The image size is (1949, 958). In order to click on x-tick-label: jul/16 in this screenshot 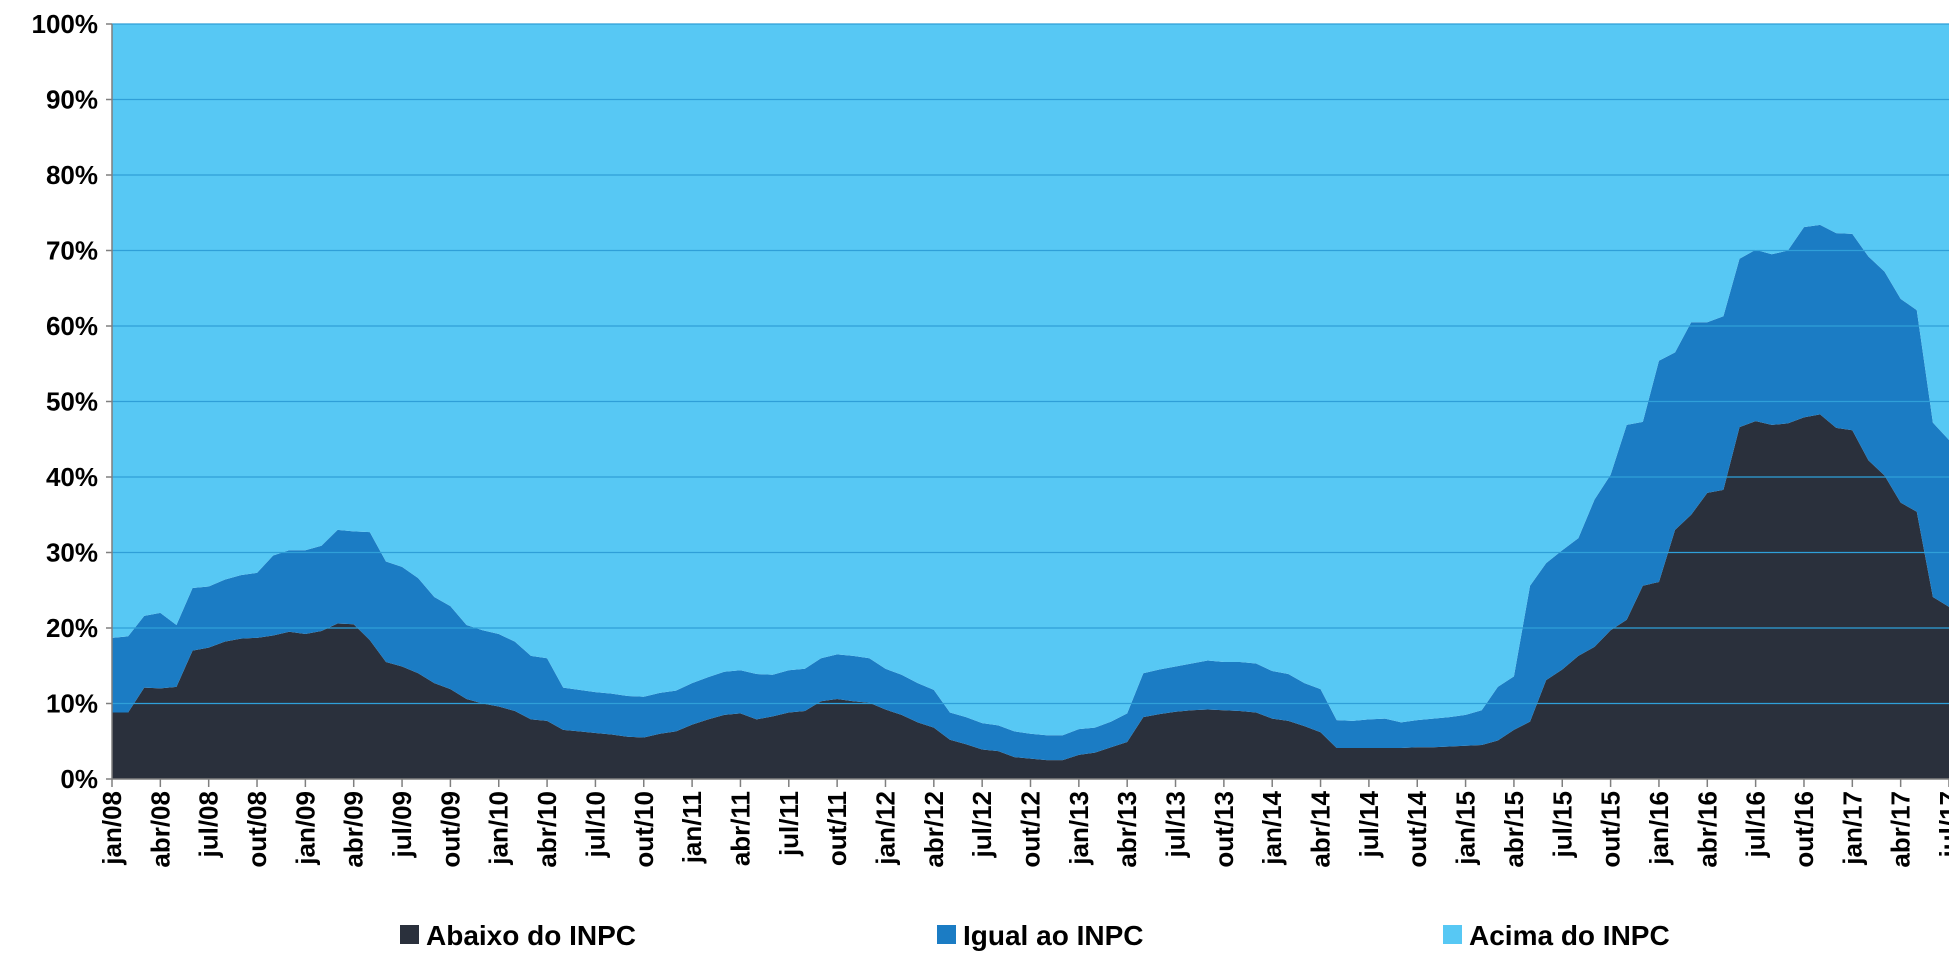, I will do `click(1756, 824)`.